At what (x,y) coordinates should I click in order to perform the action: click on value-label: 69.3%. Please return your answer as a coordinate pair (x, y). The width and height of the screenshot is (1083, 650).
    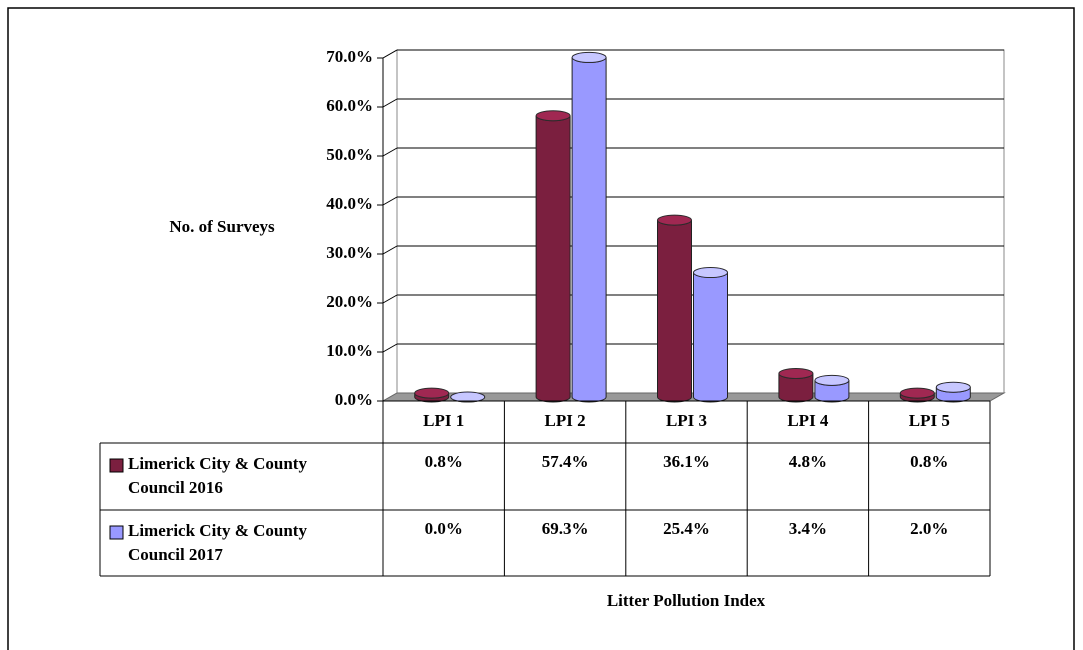
    Looking at the image, I should click on (565, 528).